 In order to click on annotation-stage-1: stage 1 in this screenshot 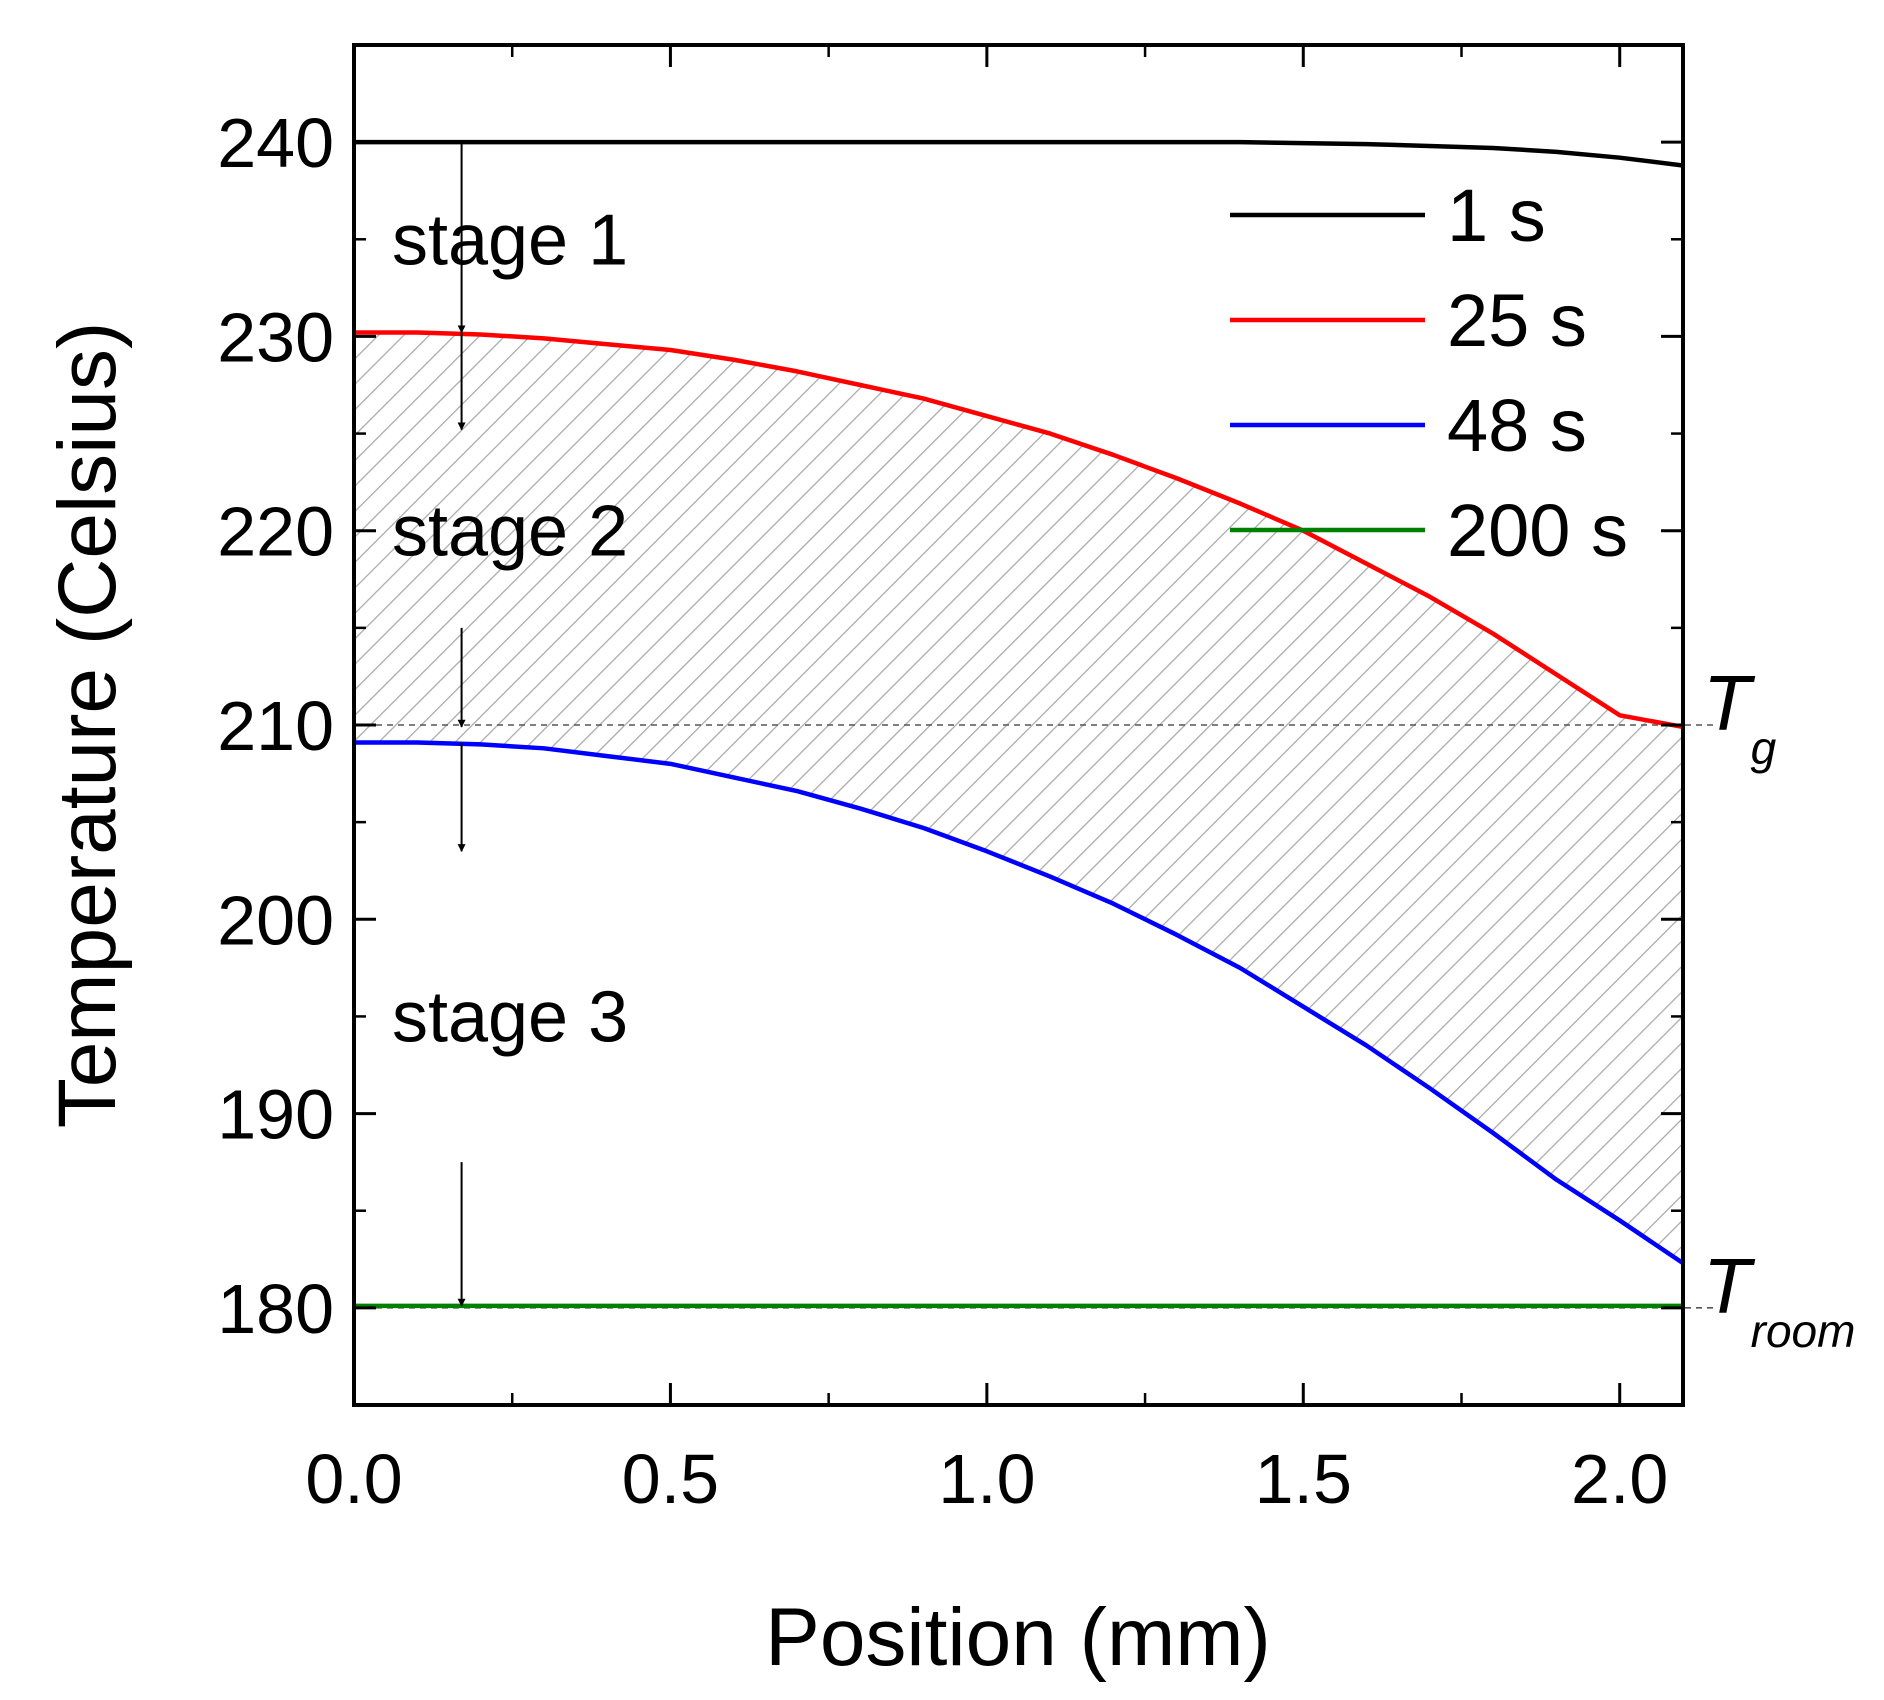, I will do `click(510, 240)`.